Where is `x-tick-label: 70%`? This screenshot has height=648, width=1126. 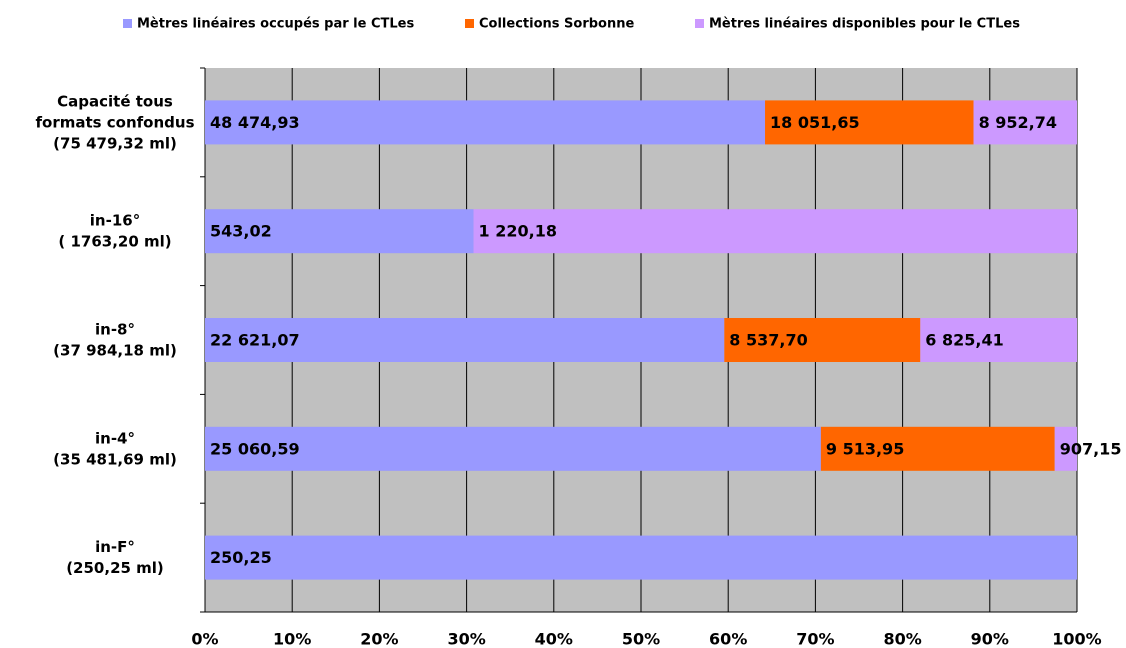 x-tick-label: 70% is located at coordinates (815, 639).